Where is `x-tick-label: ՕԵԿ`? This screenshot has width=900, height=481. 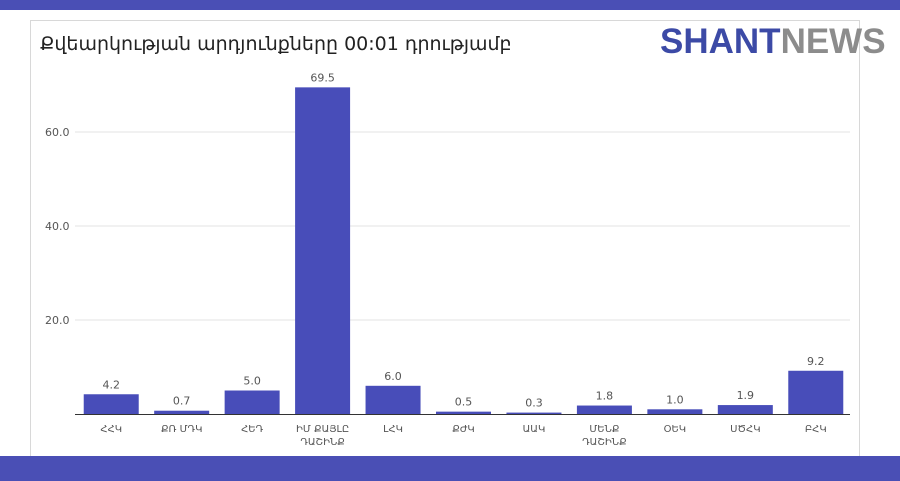 x-tick-label: ՕԵԿ is located at coordinates (675, 429).